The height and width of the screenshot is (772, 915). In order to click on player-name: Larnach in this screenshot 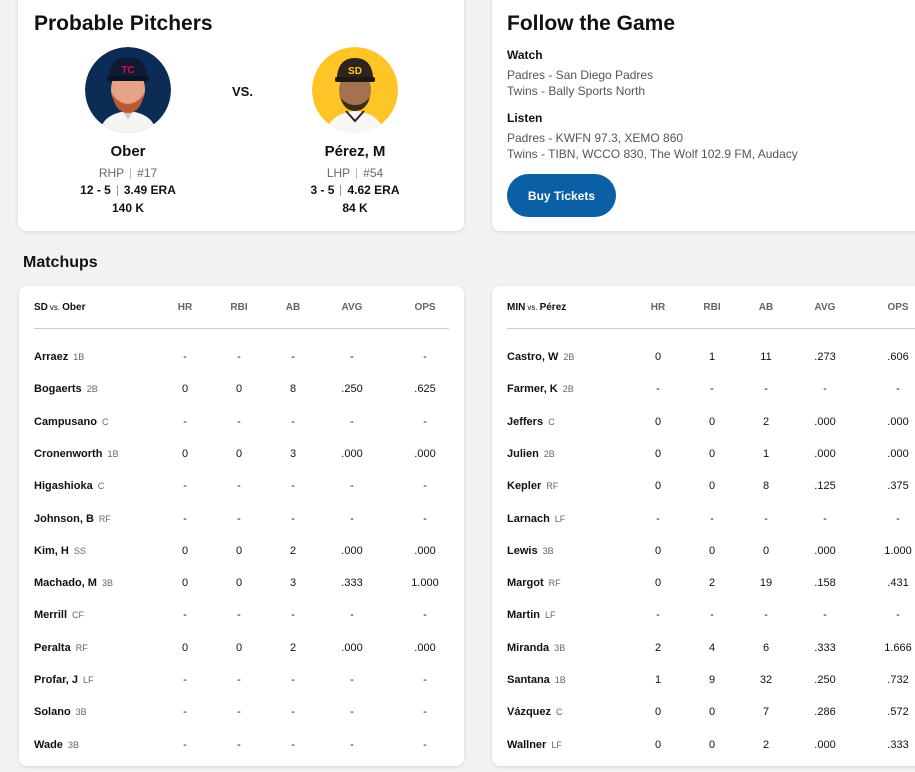, I will do `click(528, 518)`.